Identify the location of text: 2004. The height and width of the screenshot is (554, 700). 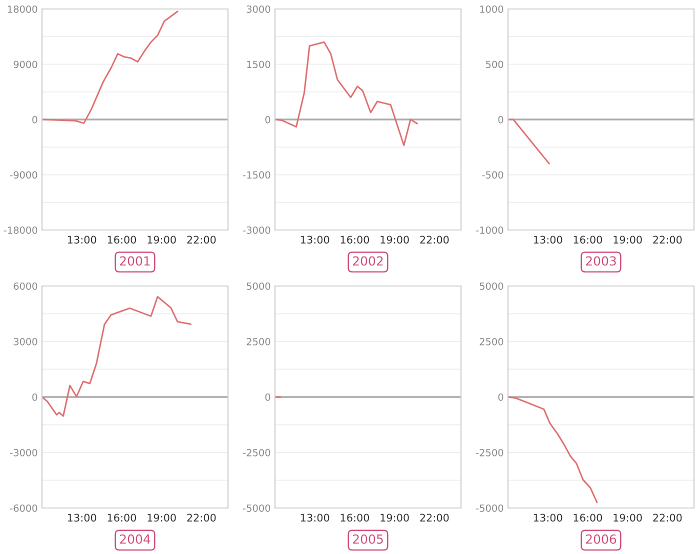
(135, 539).